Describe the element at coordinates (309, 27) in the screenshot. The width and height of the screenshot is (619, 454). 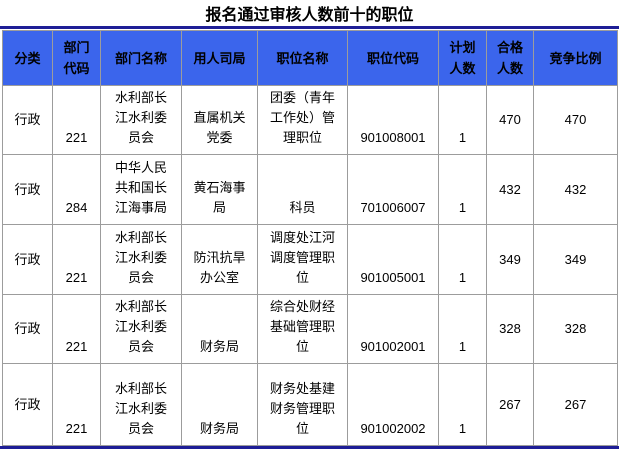
I see `top-accent-line` at that location.